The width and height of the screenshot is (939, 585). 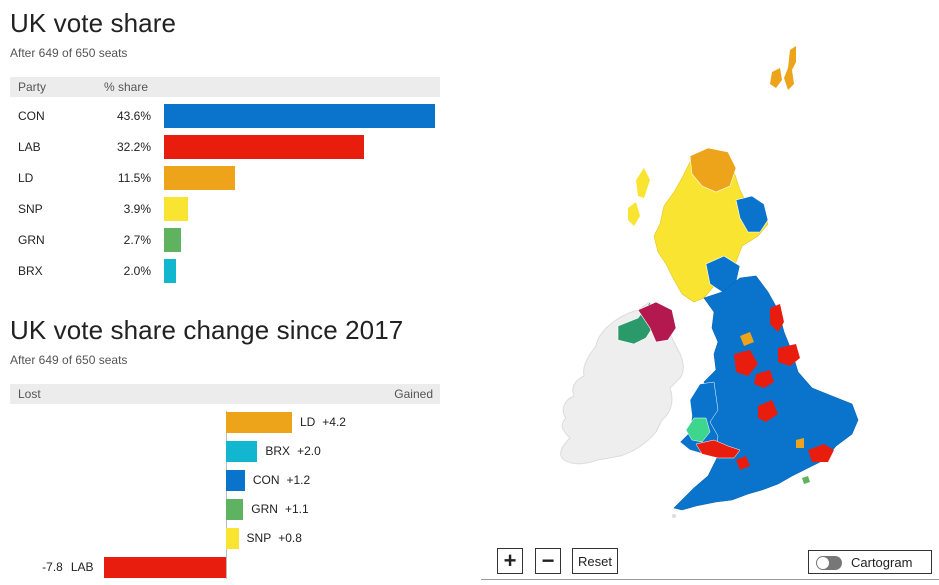 I want to click on map-northern-ireland-dup, so click(x=657, y=322).